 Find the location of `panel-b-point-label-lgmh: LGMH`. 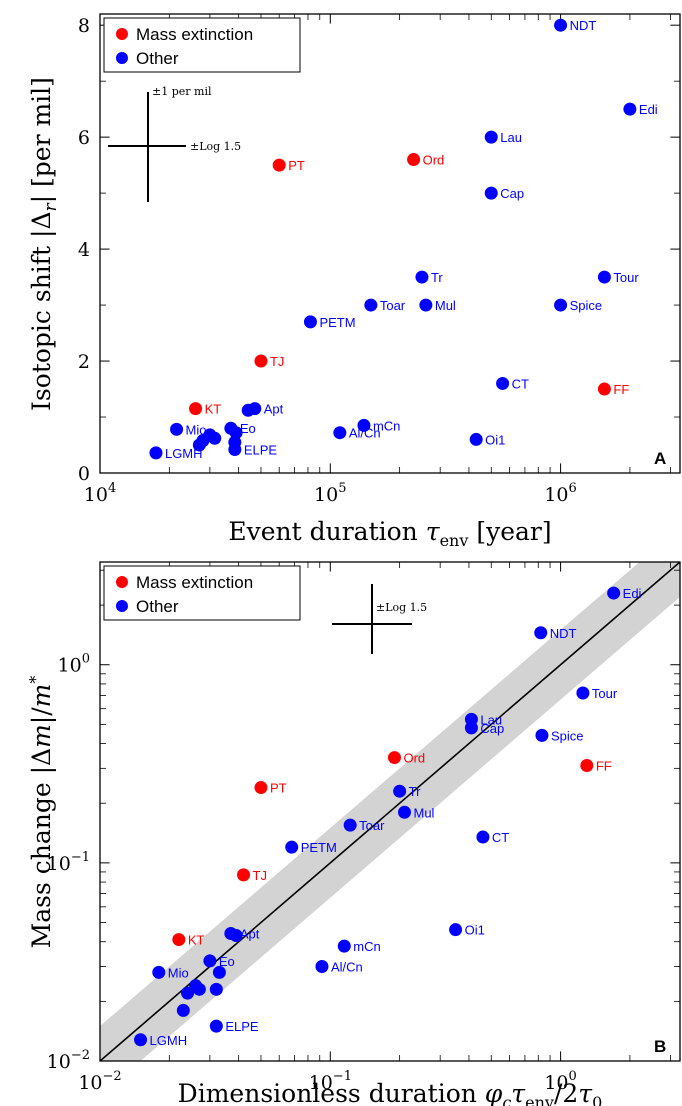

panel-b-point-label-lgmh: LGMH is located at coordinates (169, 1040).